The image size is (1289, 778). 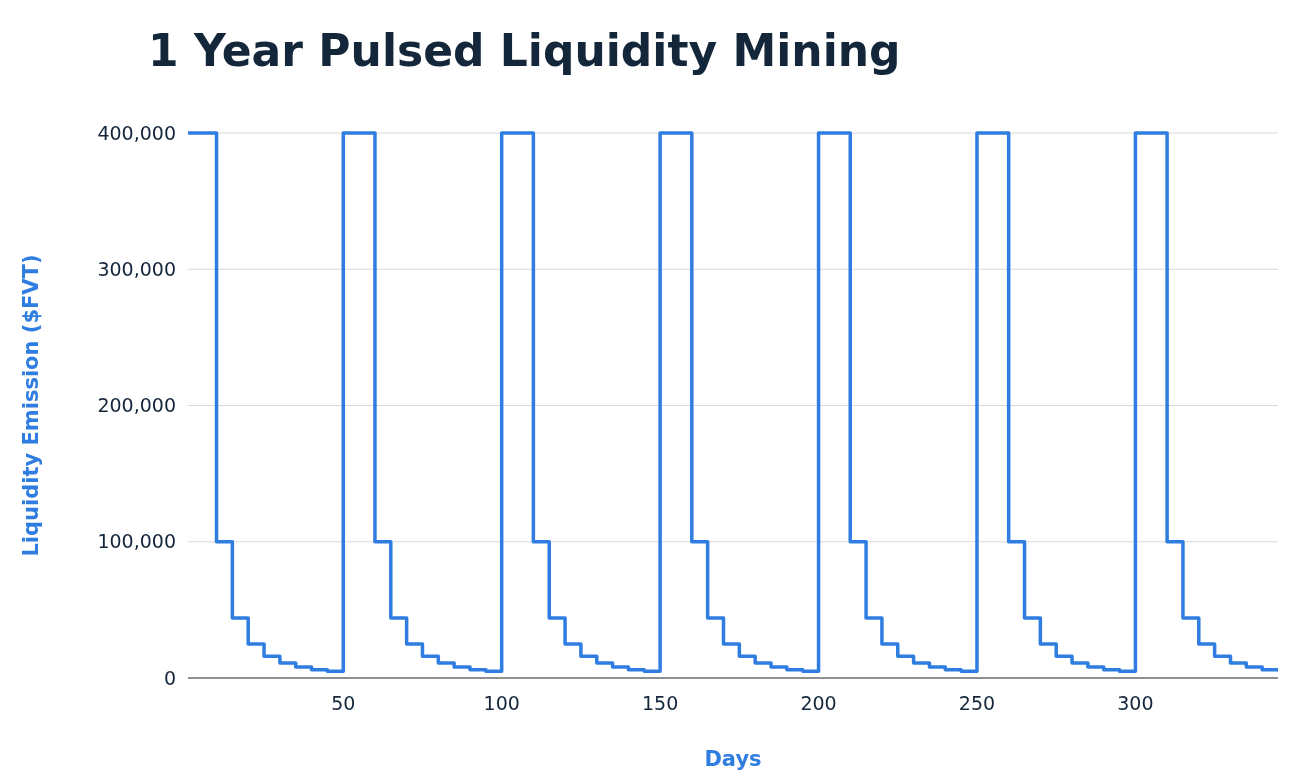 What do you see at coordinates (343, 703) in the screenshot?
I see `x-tick-label: 50` at bounding box center [343, 703].